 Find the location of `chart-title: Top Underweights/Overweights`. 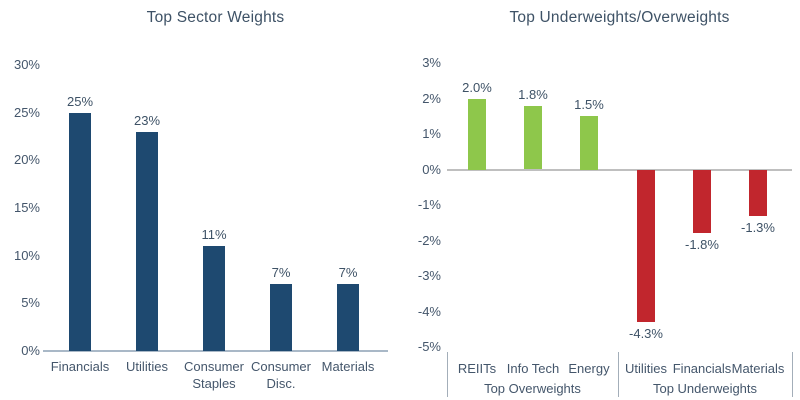

chart-title: Top Underweights/Overweights is located at coordinates (619, 17).